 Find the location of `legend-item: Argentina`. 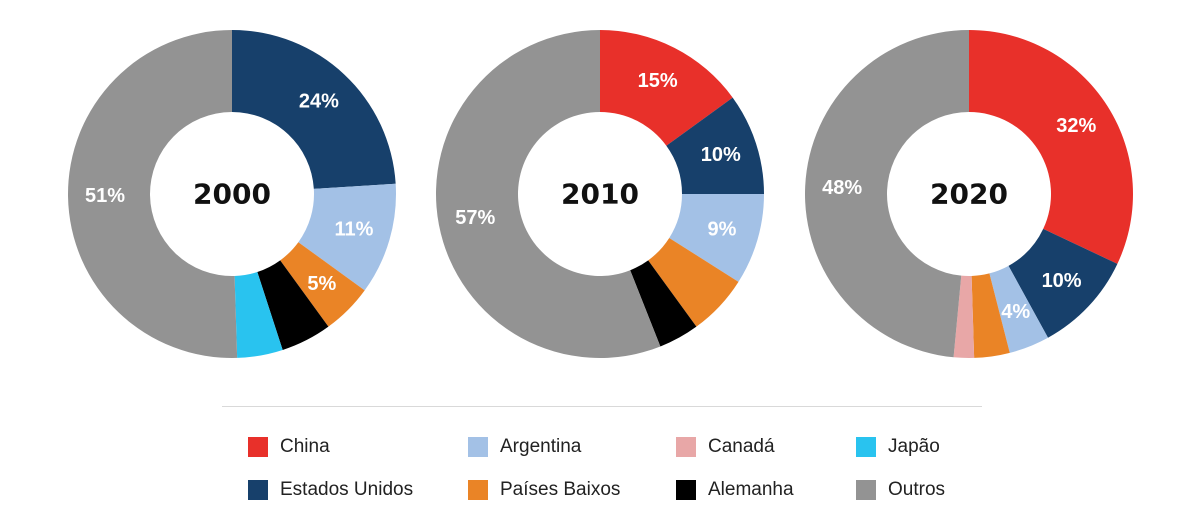

legend-item: Argentina is located at coordinates (524, 447).